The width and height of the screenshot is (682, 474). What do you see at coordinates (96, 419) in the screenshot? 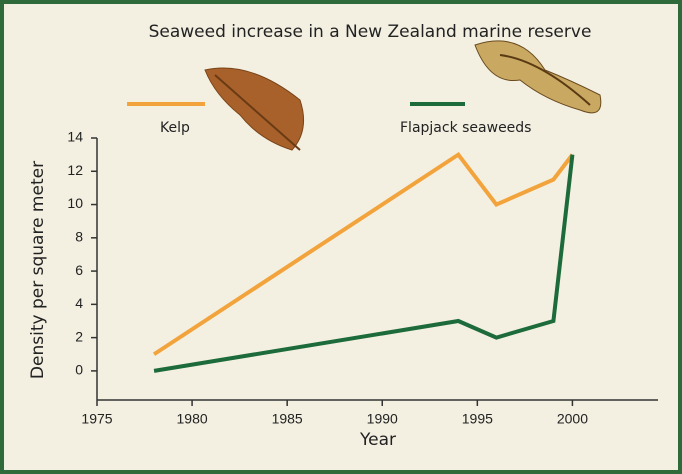
I see `x-tick-label: 1975` at bounding box center [96, 419].